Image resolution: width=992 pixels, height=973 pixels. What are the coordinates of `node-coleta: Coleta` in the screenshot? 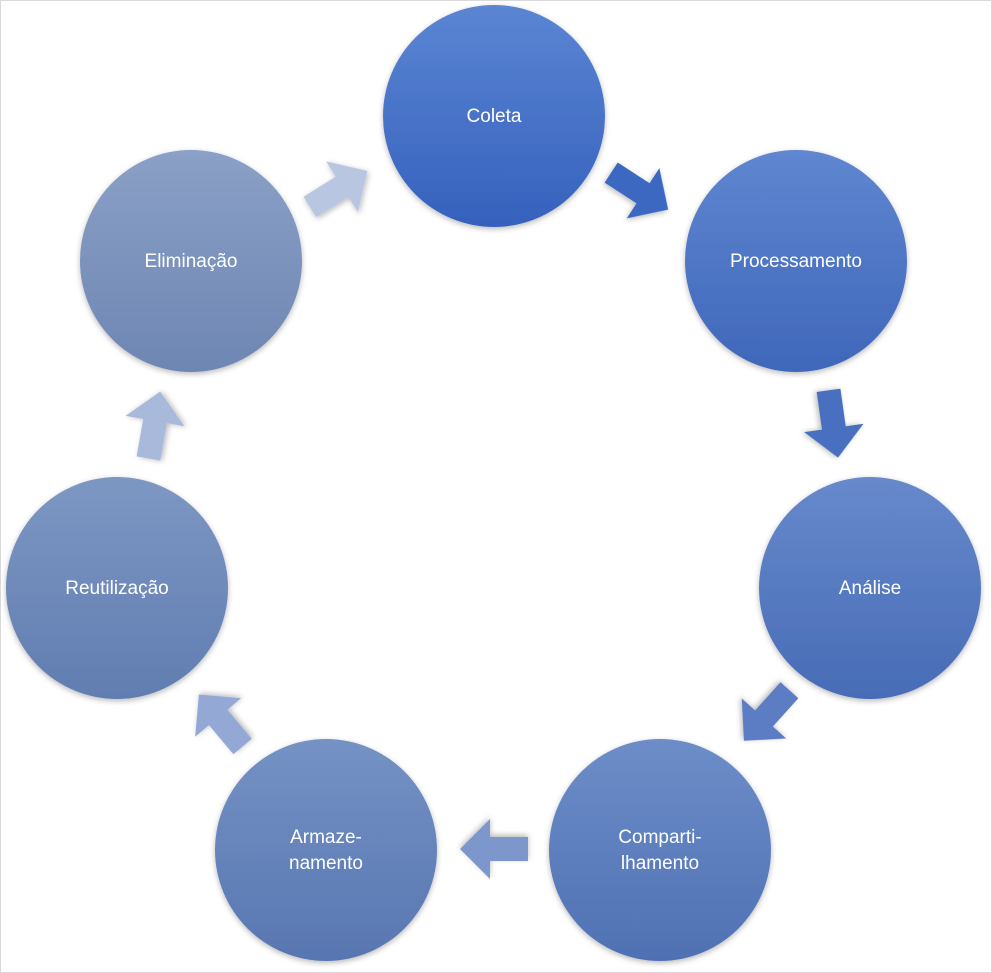 It's located at (494, 116).